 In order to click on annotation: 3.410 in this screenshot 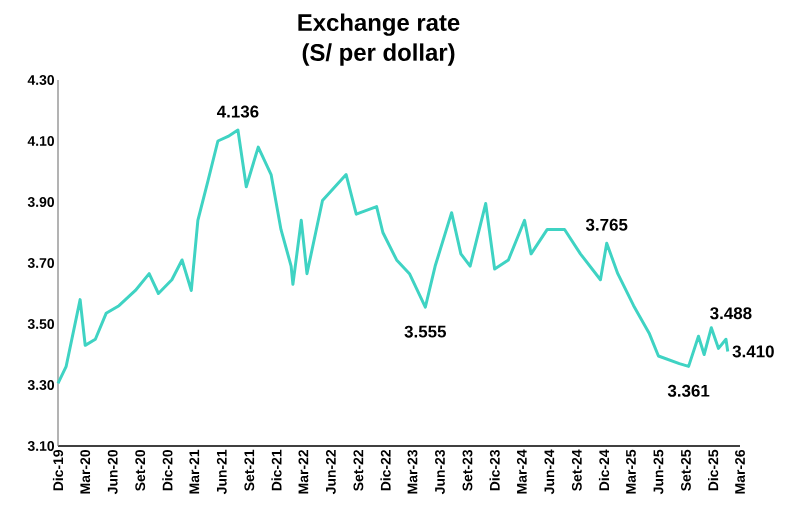, I will do `click(753, 351)`.